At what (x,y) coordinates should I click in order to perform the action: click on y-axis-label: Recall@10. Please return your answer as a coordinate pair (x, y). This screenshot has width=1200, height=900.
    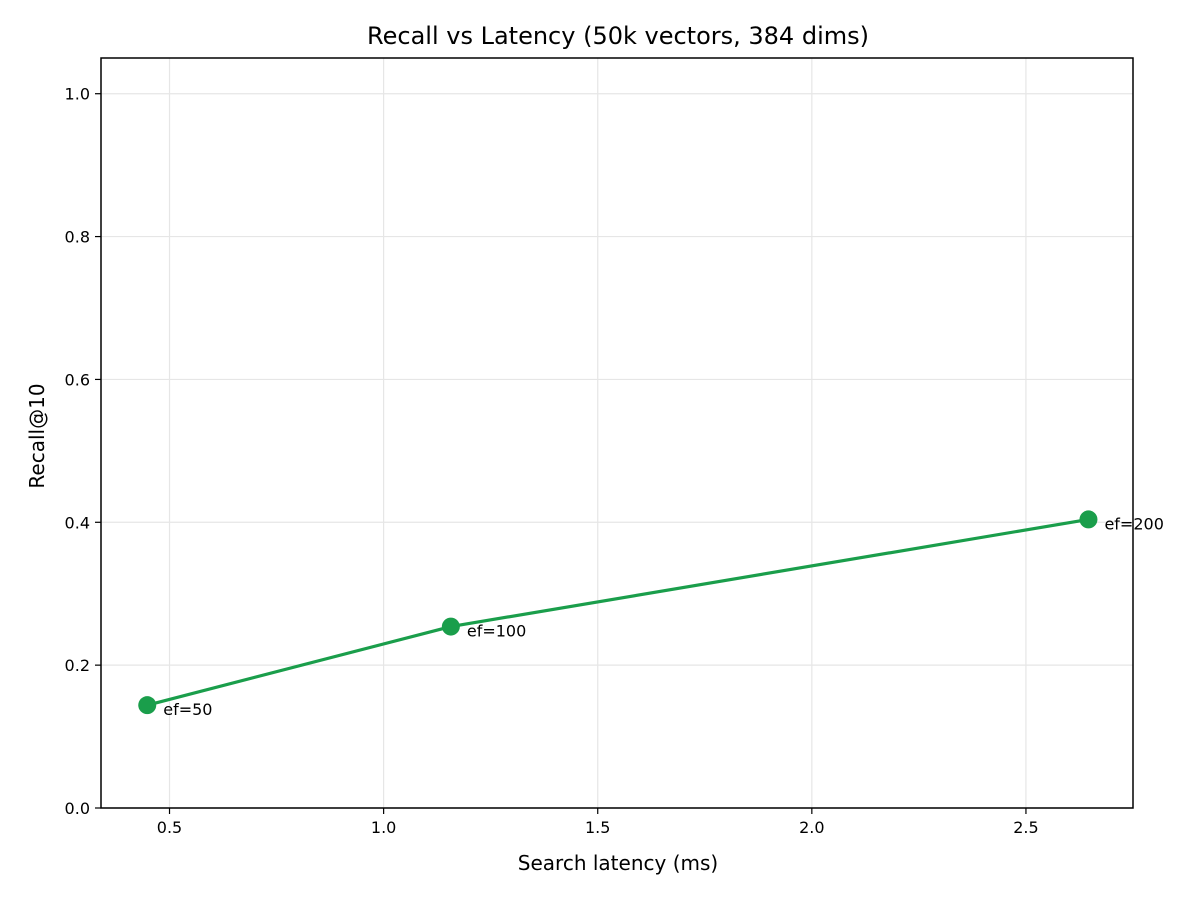
    Looking at the image, I should click on (37, 435).